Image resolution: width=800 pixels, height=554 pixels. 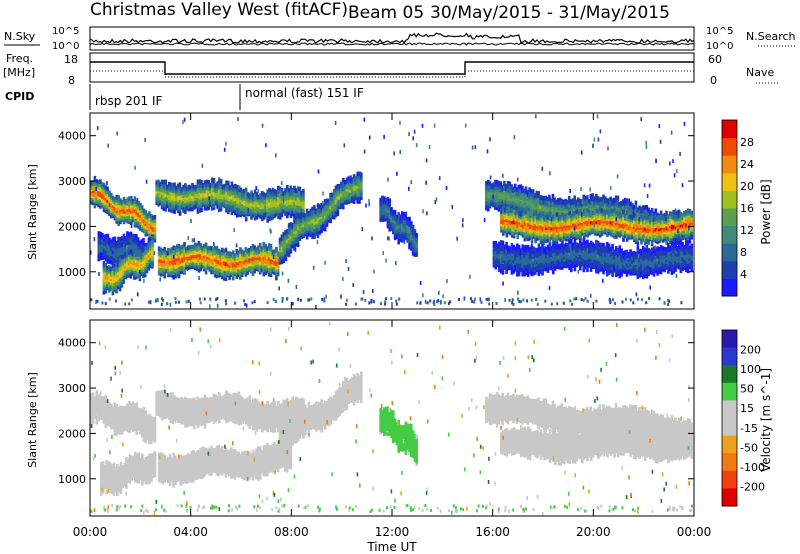 What do you see at coordinates (71, 59) in the screenshot?
I see `freq-tick-top: 18` at bounding box center [71, 59].